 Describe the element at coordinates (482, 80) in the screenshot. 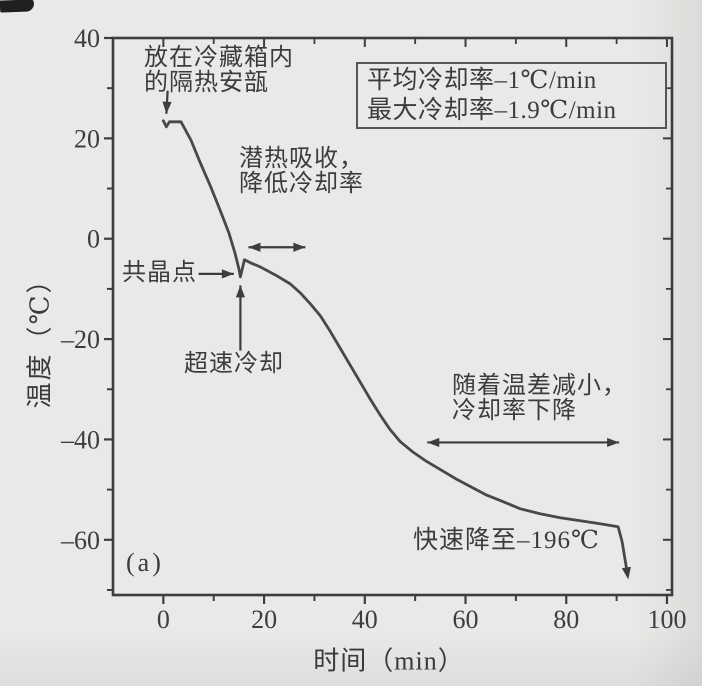

I see `legend-line-average-rate: 平均冷却率–1℃/min` at that location.